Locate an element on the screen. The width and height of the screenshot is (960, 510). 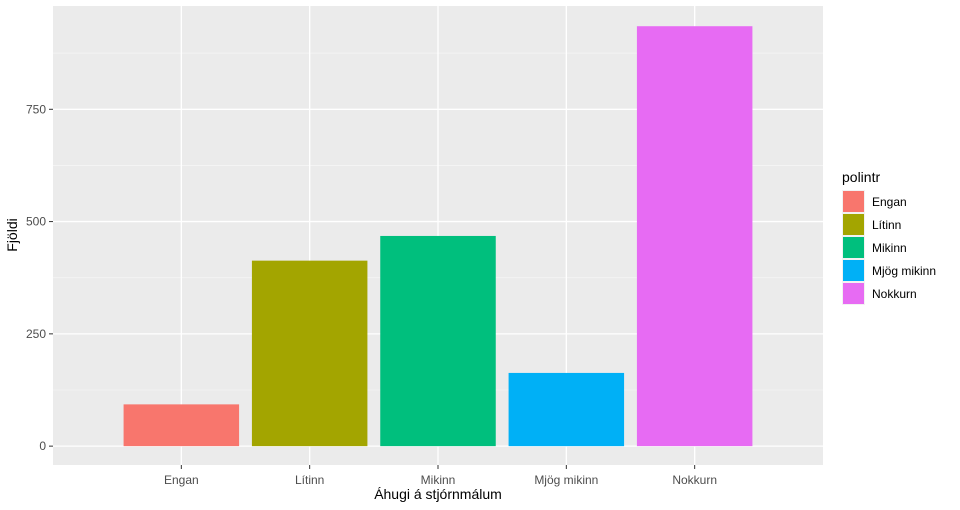
x-tick-label: Engan is located at coordinates (181, 480).